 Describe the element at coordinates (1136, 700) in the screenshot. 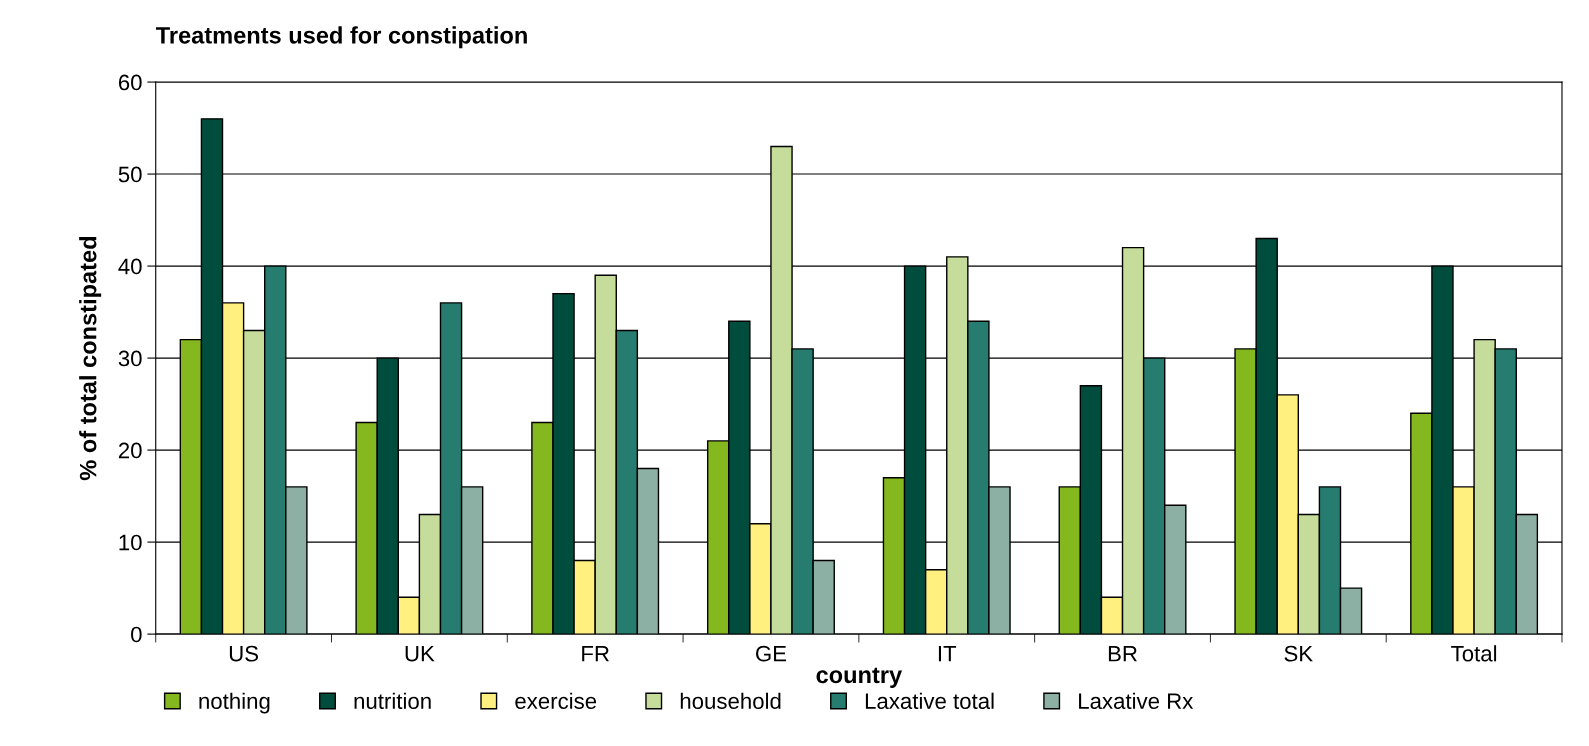

I see `legend-label: Laxative Rx` at that location.